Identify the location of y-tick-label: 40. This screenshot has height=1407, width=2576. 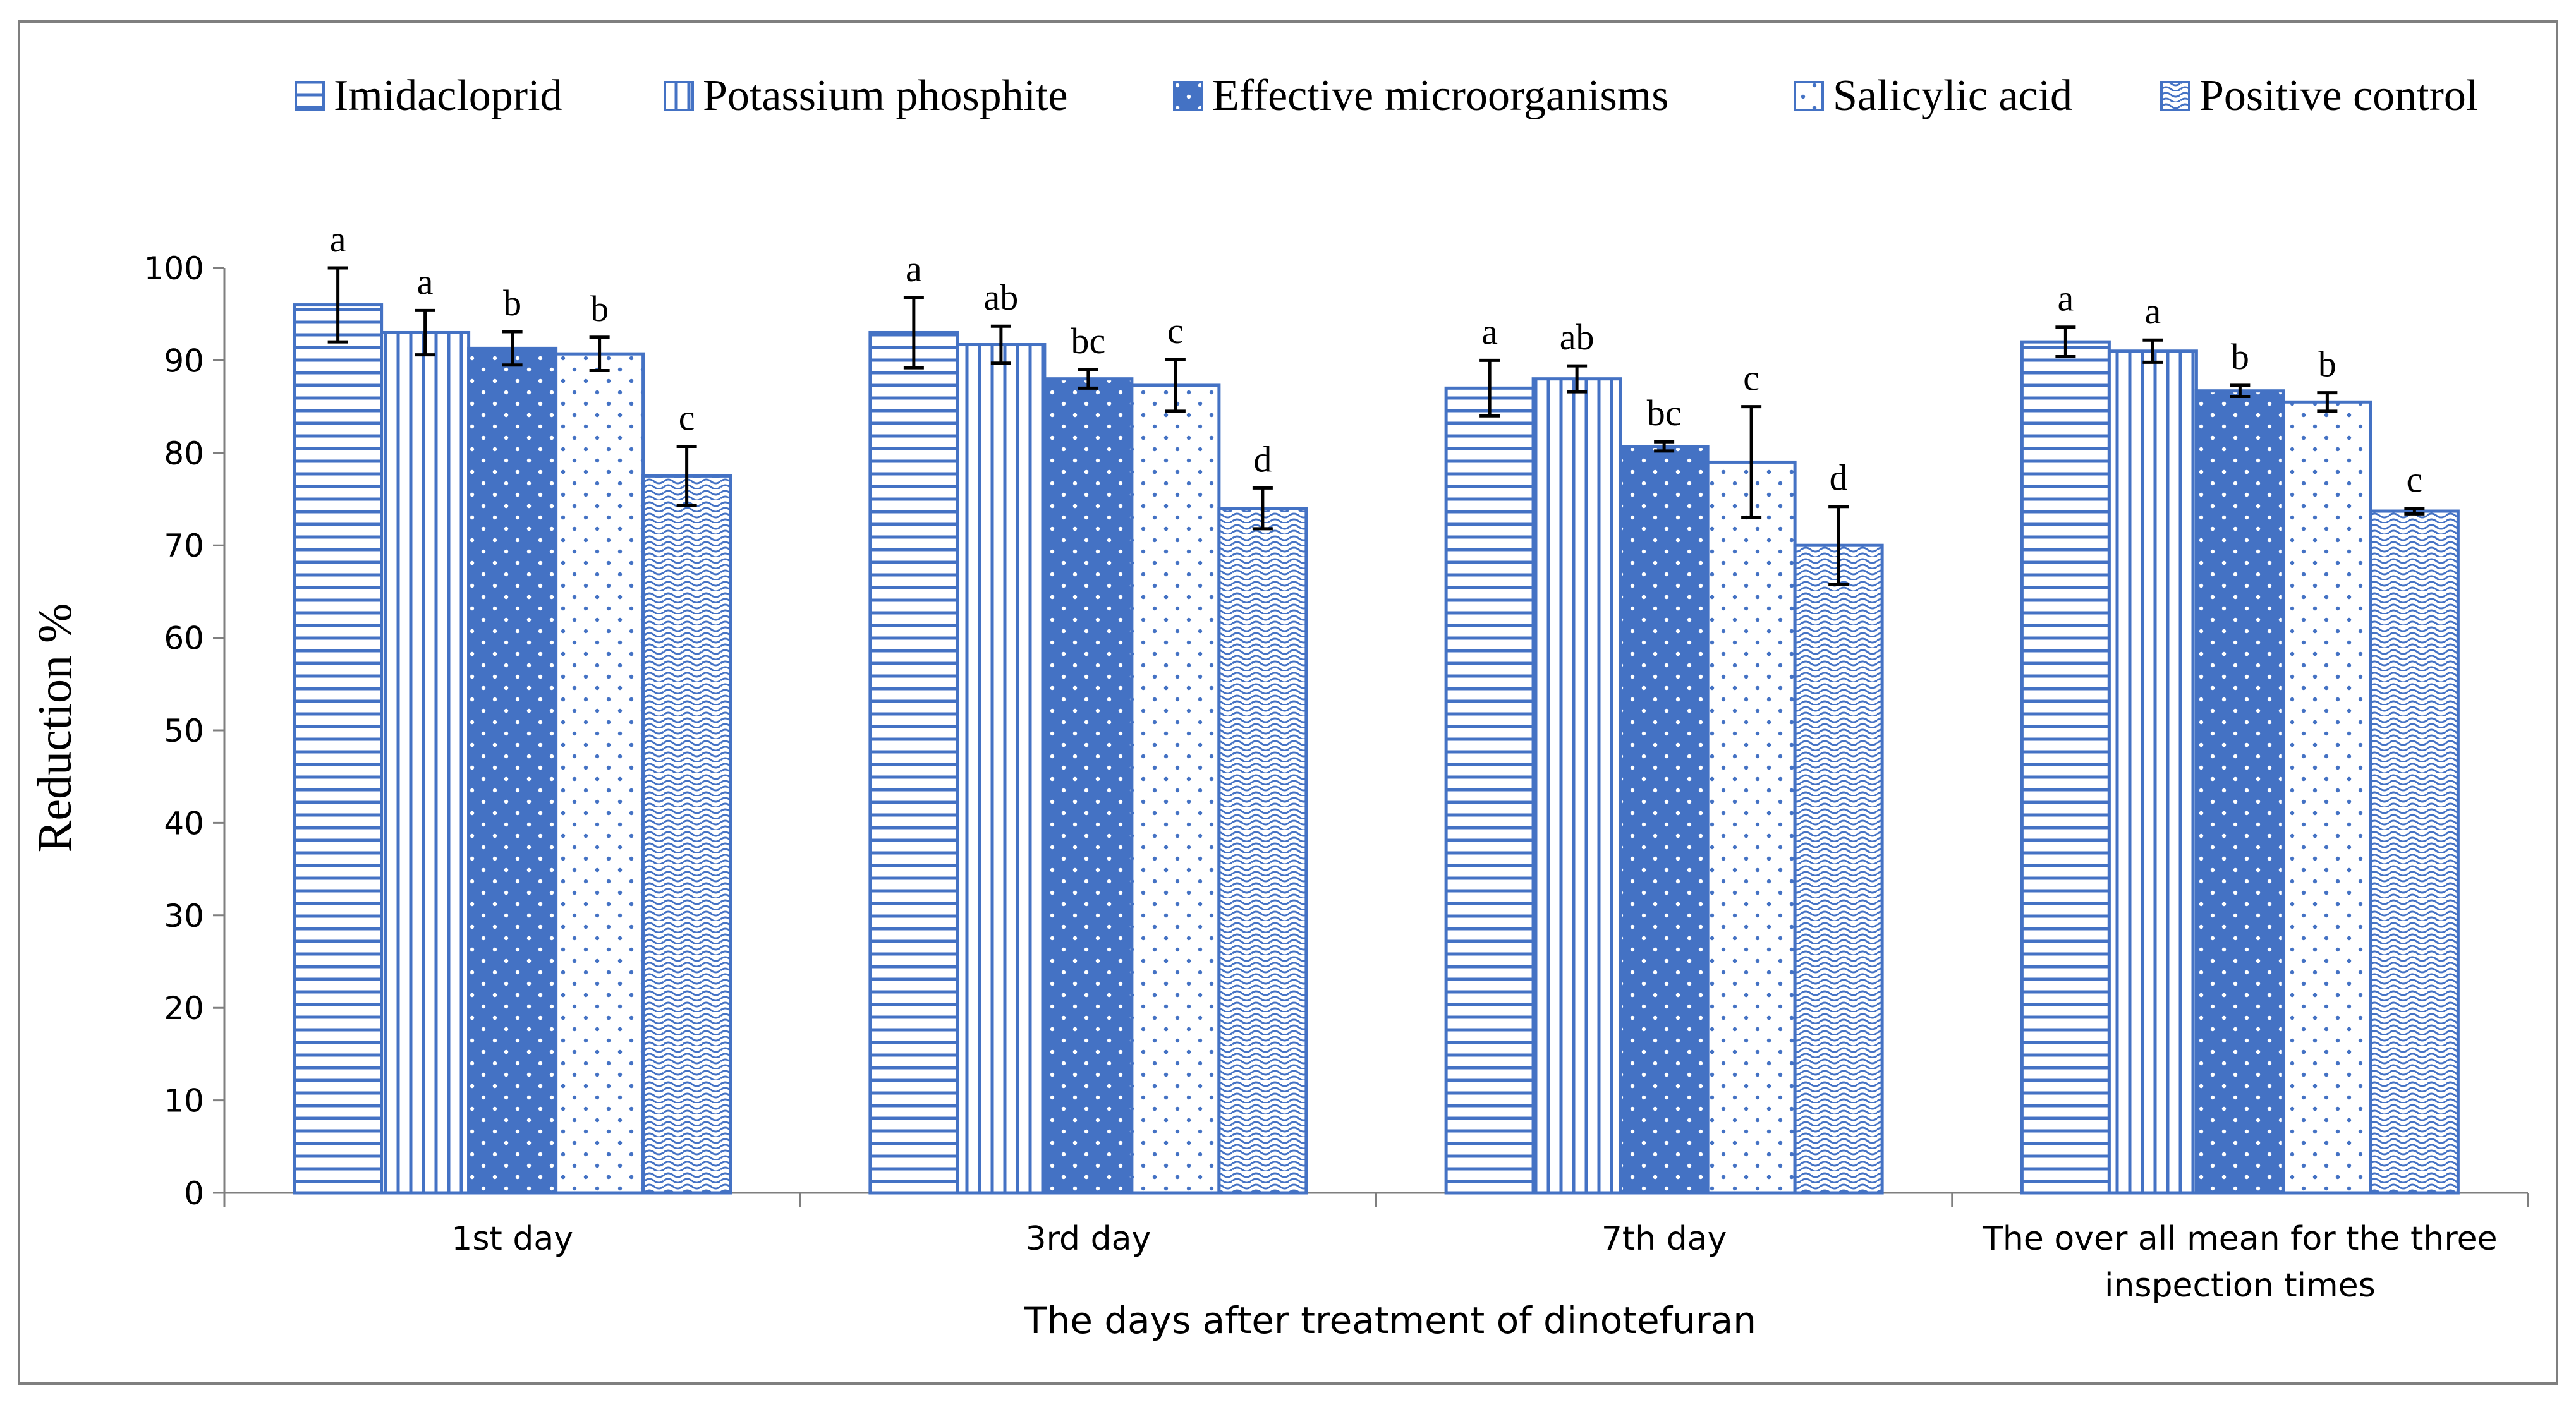
(184, 824).